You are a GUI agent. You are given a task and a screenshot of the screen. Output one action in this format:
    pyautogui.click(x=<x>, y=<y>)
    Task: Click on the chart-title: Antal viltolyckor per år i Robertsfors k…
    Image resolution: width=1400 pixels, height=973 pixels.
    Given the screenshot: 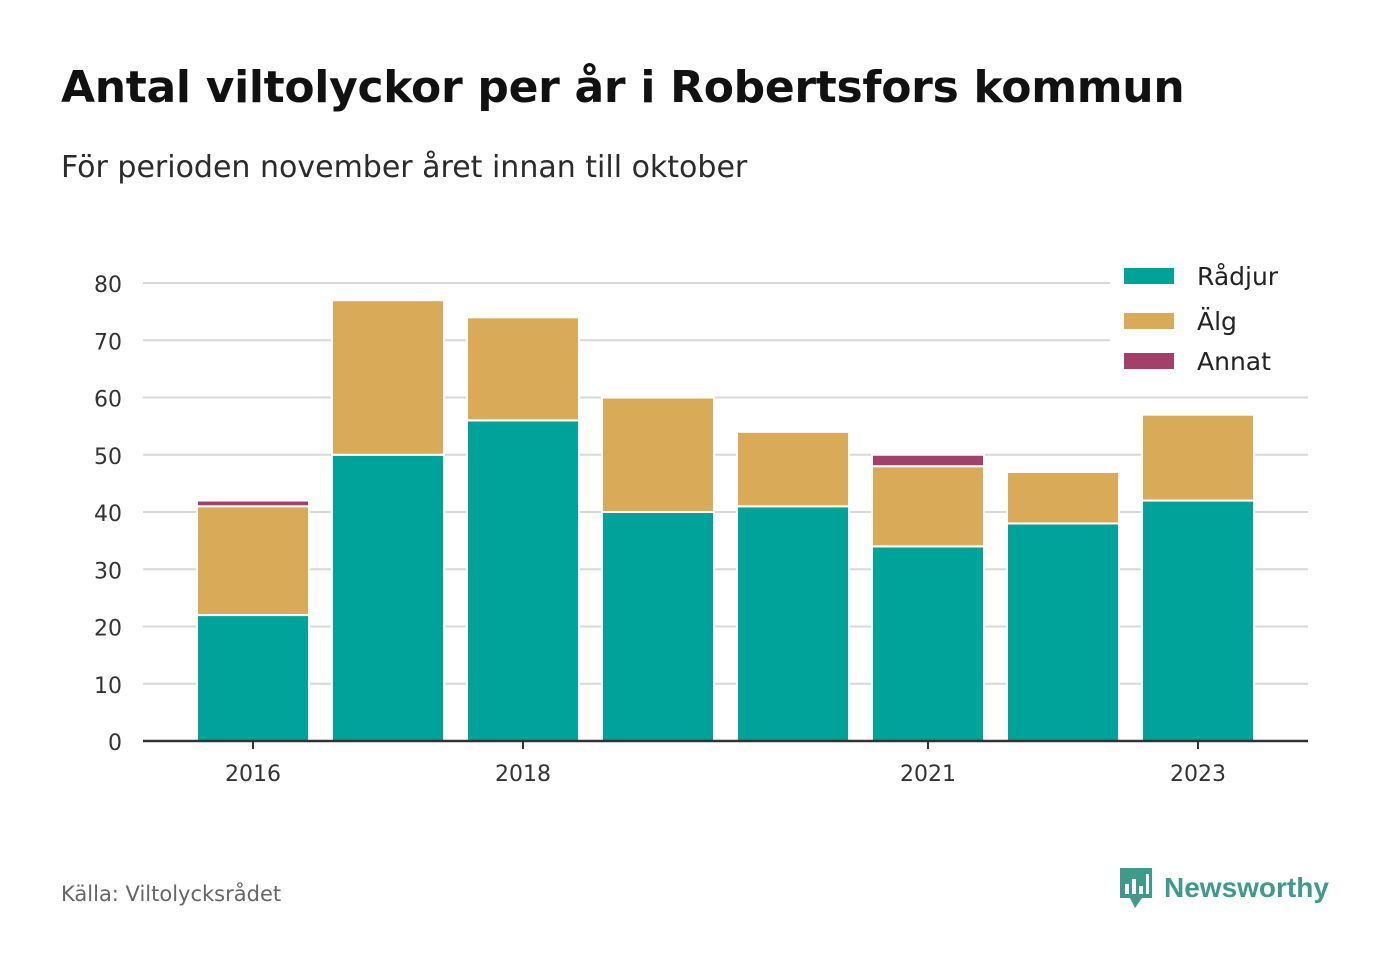 What is the action you would take?
    pyautogui.click(x=623, y=87)
    